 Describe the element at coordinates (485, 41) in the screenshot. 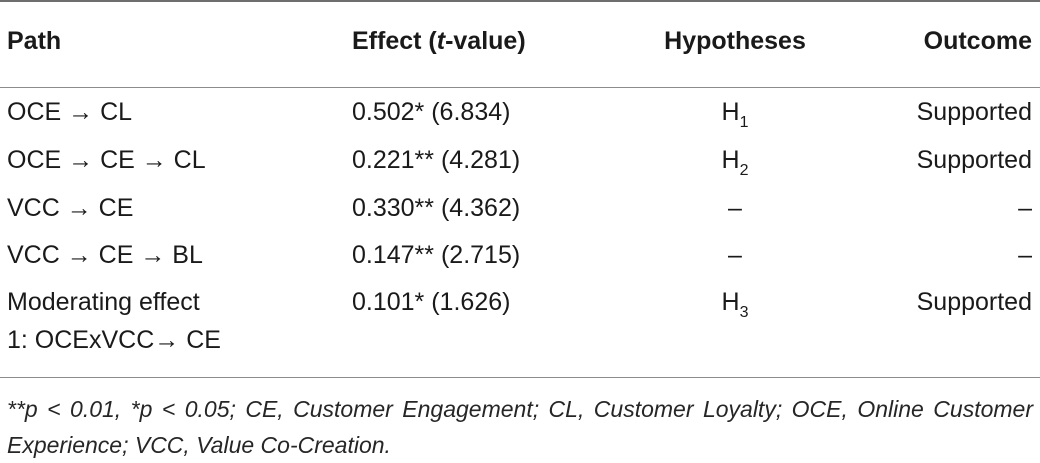

I see `header-effect-suffix: -value)` at that location.